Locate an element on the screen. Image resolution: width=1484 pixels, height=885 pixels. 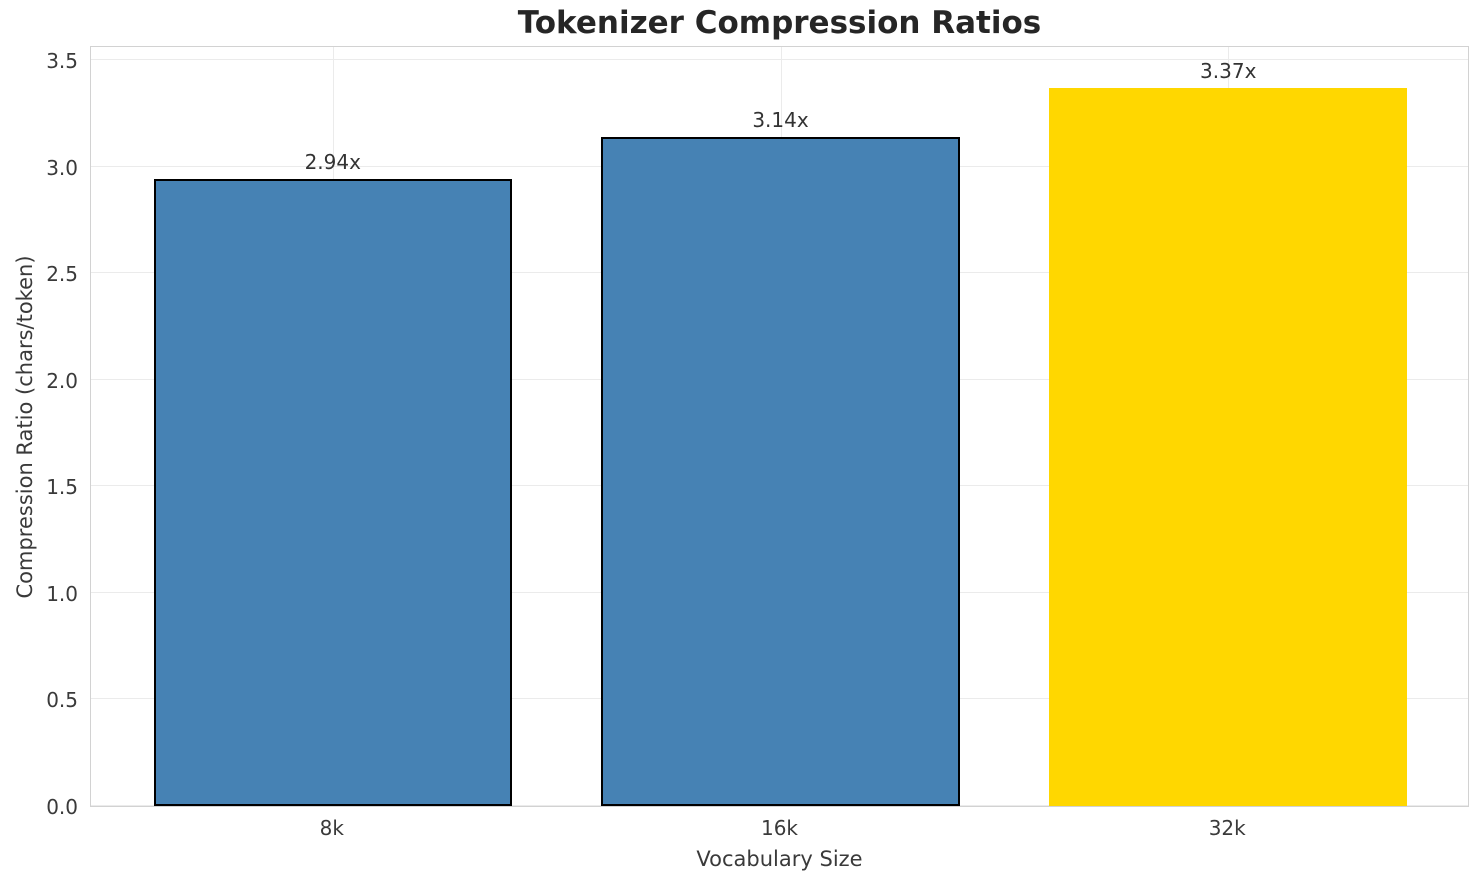
y-tick-label: 0.5 is located at coordinates (62, 700).